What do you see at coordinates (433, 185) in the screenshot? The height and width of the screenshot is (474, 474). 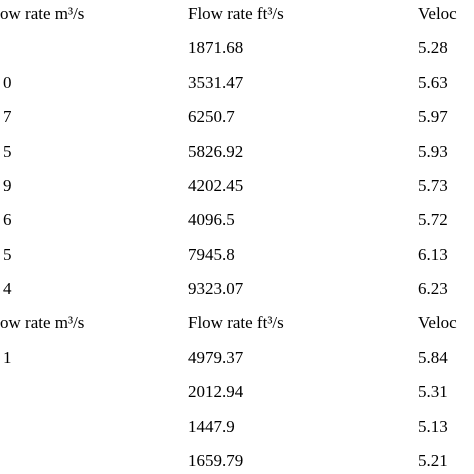 I see `cell-velocity: 5.73` at bounding box center [433, 185].